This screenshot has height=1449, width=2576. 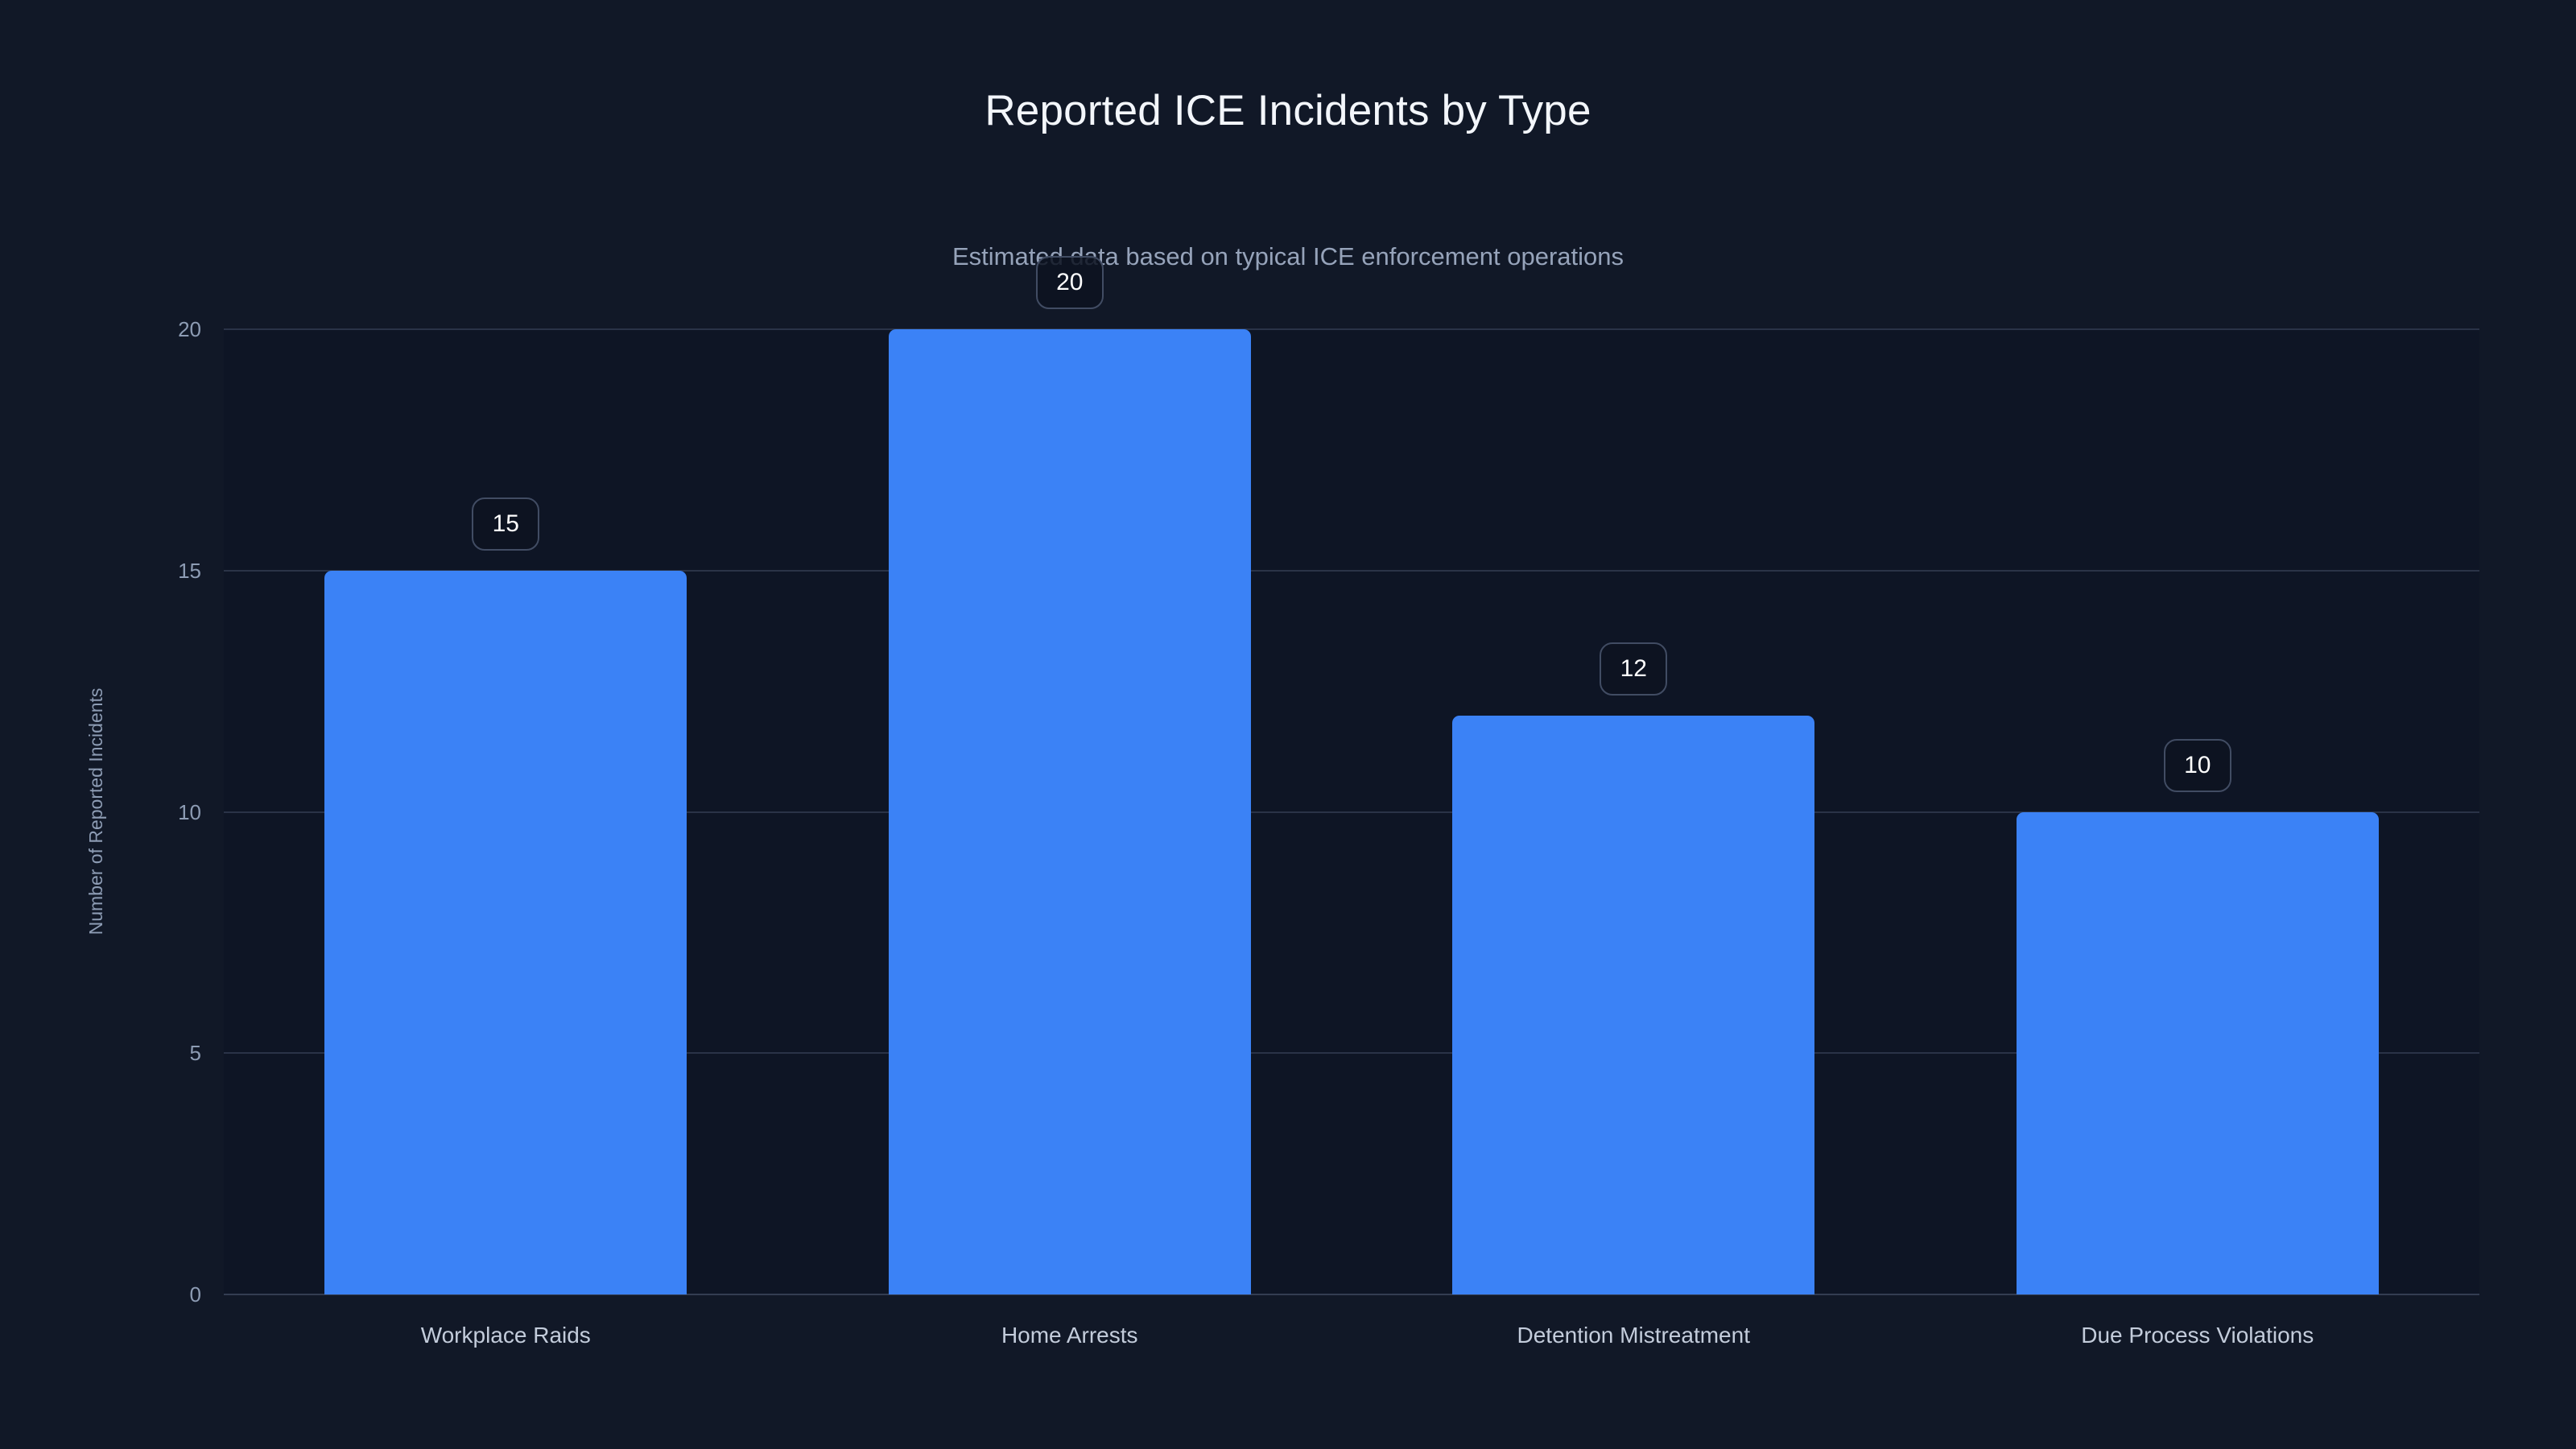 What do you see at coordinates (2197, 1335) in the screenshot?
I see `x-axis-category-label: Due Process Violations` at bounding box center [2197, 1335].